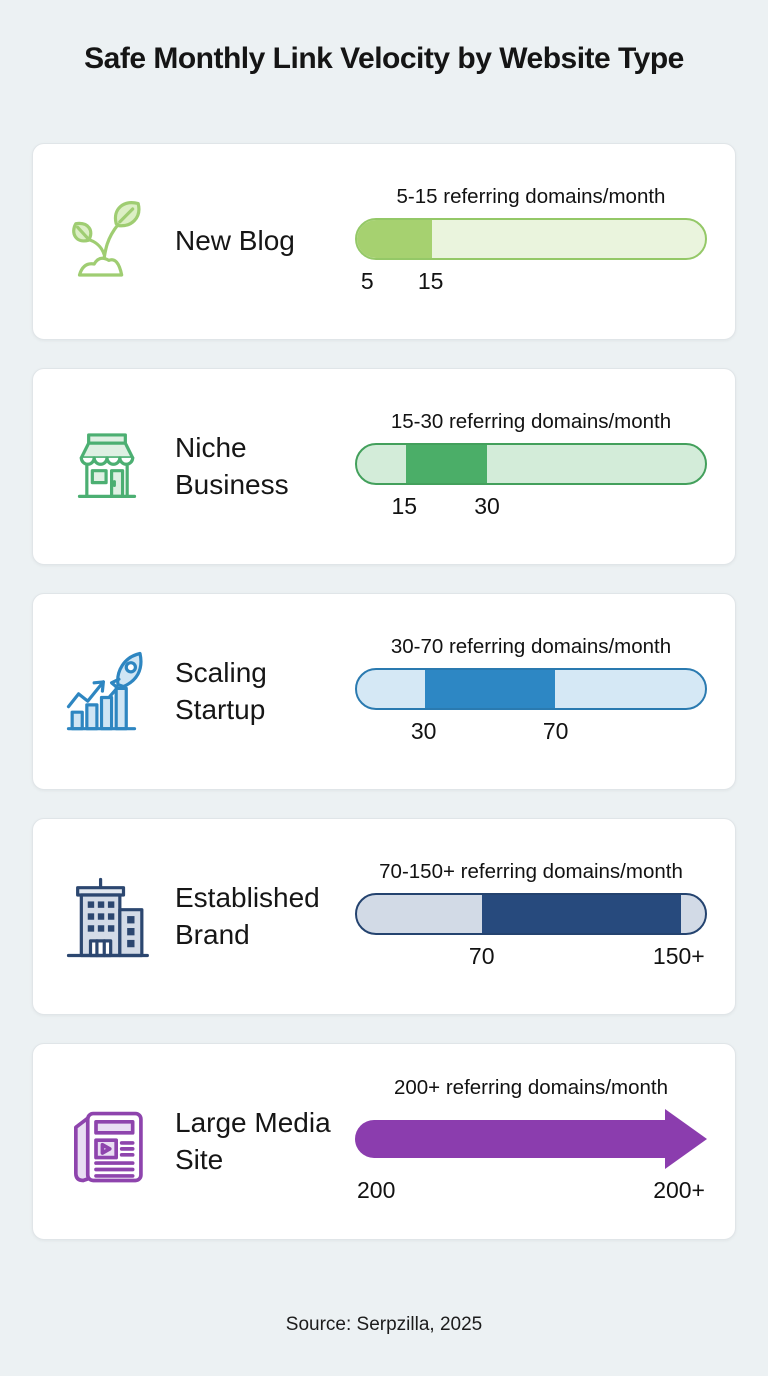 This screenshot has height=1376, width=768. I want to click on velocity-meter: 70-150+ referring domains/month 70 150+, so click(531, 917).